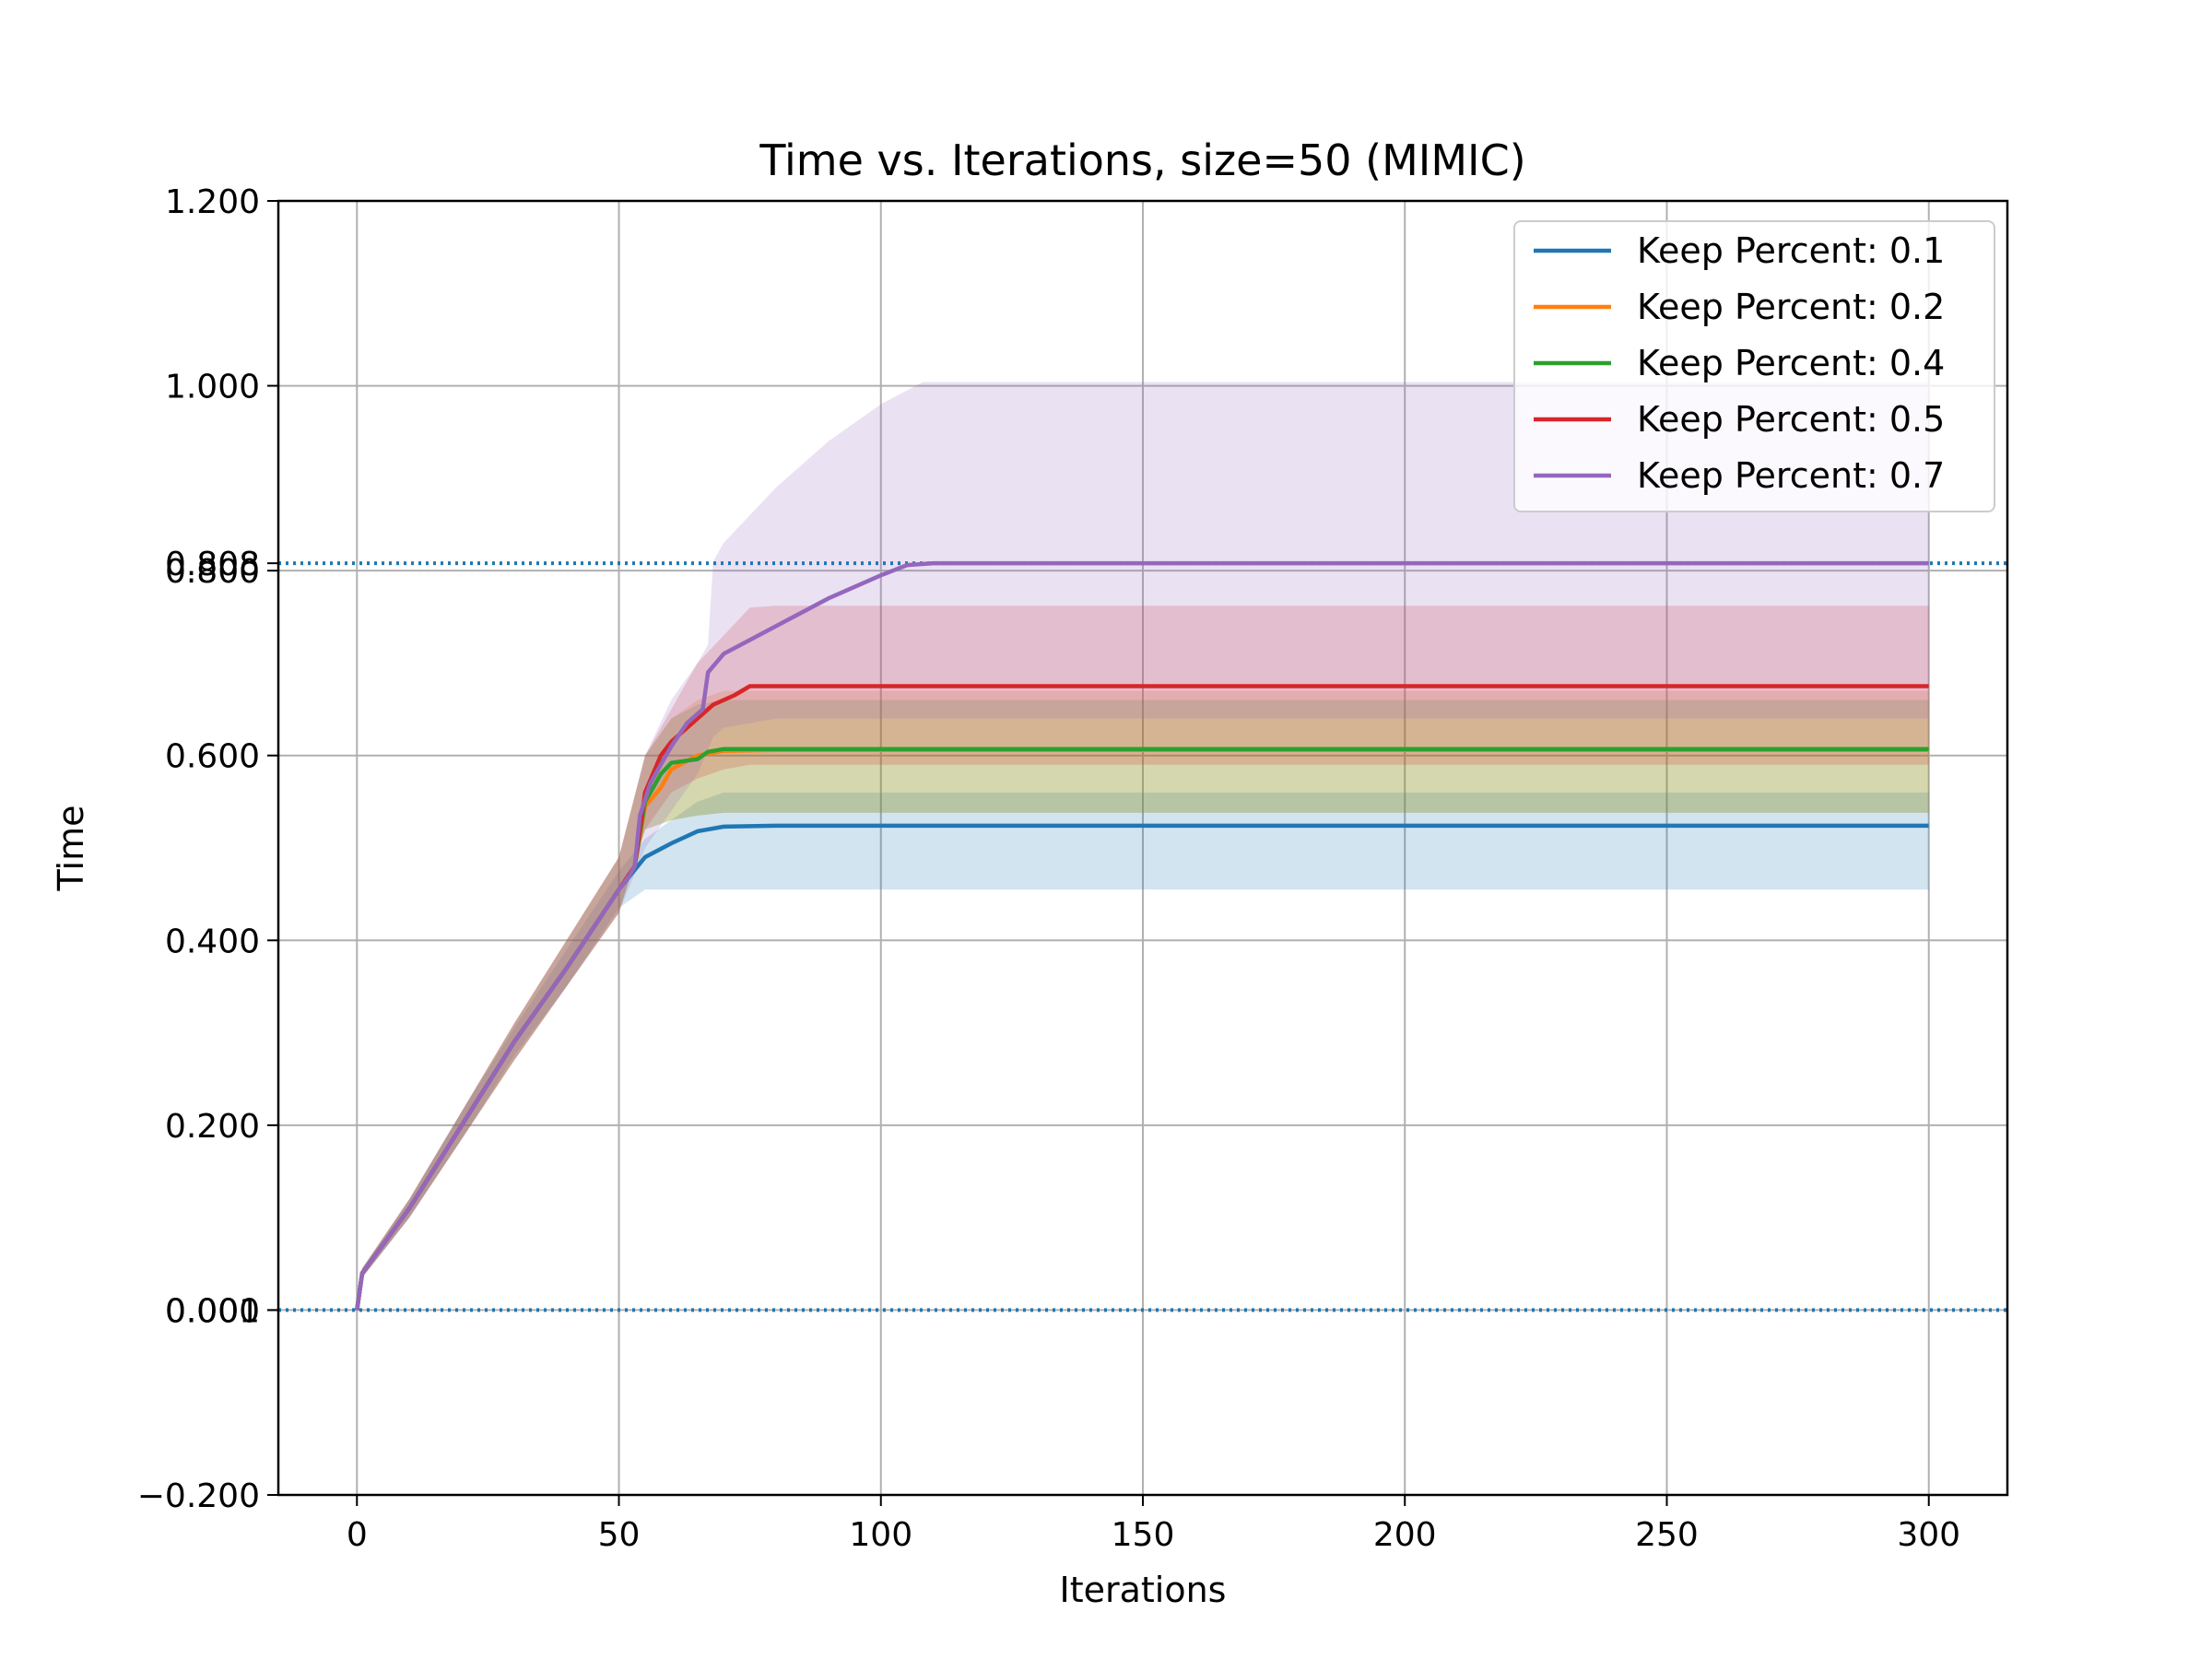 The image size is (2212, 1659). What do you see at coordinates (198, 1496) in the screenshot?
I see `y-tick-label: −0.200` at bounding box center [198, 1496].